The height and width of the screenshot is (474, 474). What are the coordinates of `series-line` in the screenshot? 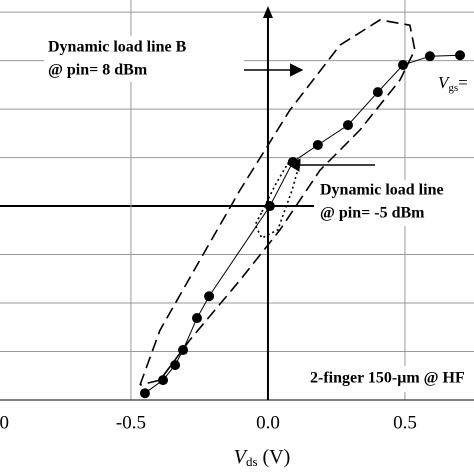 It's located at (278, 199).